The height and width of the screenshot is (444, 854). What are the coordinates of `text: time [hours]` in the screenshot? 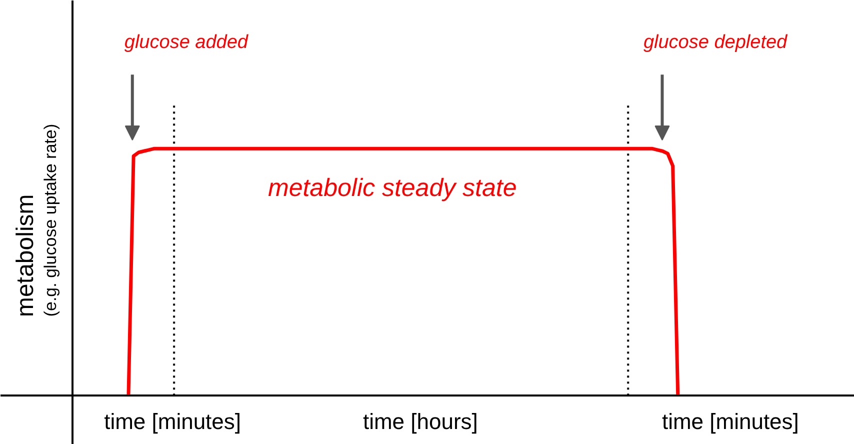 It's located at (420, 421).